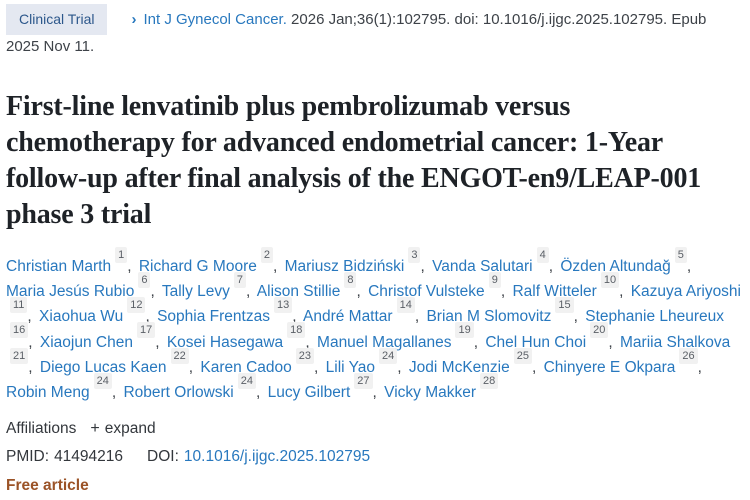 The image size is (750, 500). What do you see at coordinates (384, 342) in the screenshot?
I see `author-link: Manuel Magallanes` at bounding box center [384, 342].